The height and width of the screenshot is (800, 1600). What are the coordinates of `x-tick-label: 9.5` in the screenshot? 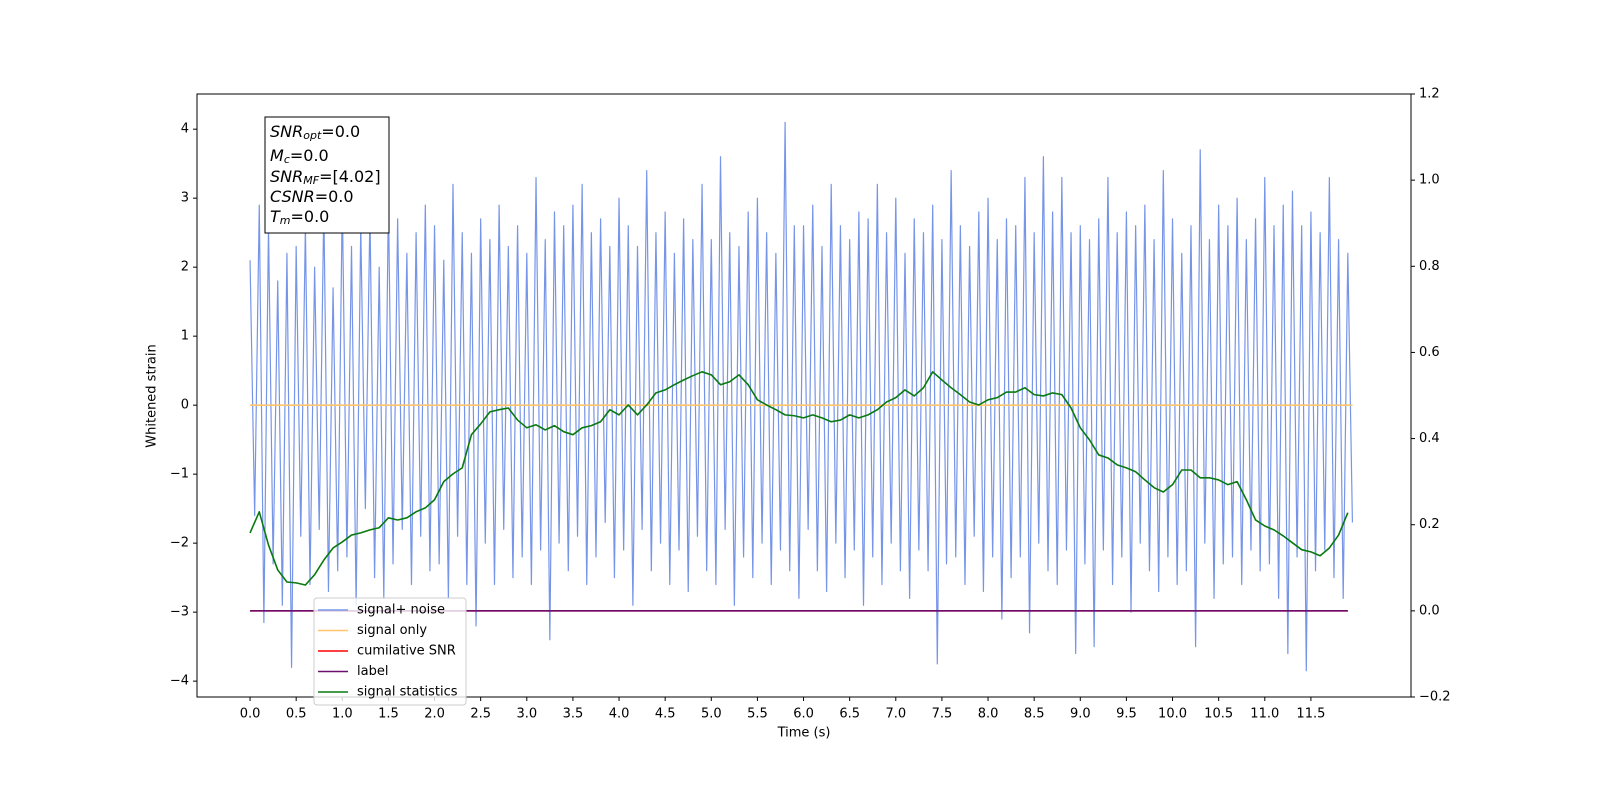 It's located at (1126, 714).